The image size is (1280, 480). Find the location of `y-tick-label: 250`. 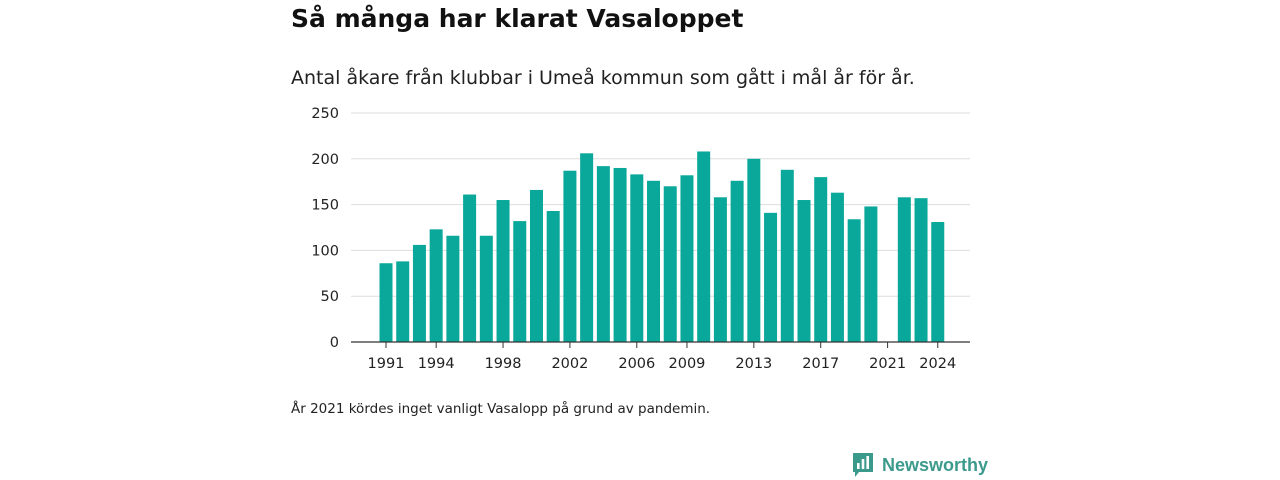

y-tick-label: 250 is located at coordinates (325, 114).